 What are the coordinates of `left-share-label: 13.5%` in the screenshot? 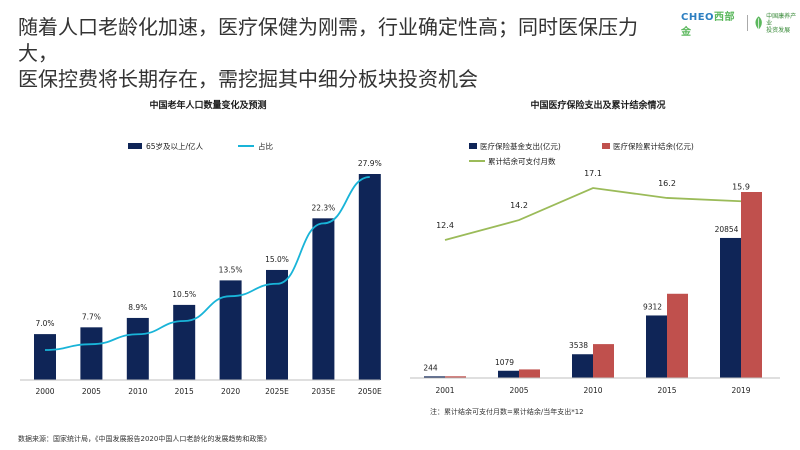 It's located at (231, 269).